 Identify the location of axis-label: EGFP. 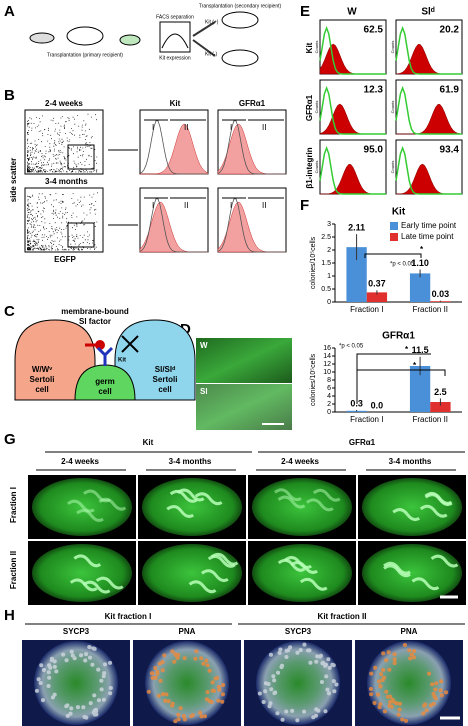
(65, 259).